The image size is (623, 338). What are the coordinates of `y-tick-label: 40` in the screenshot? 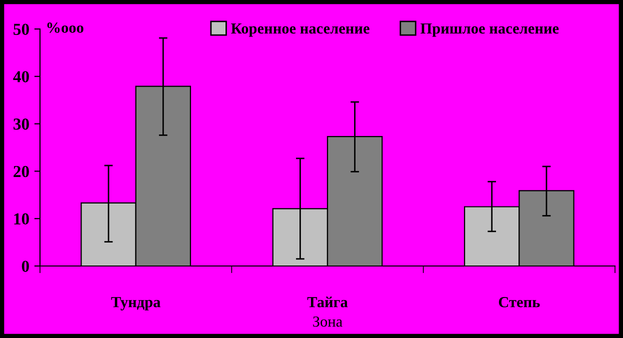 It's located at (21, 76).